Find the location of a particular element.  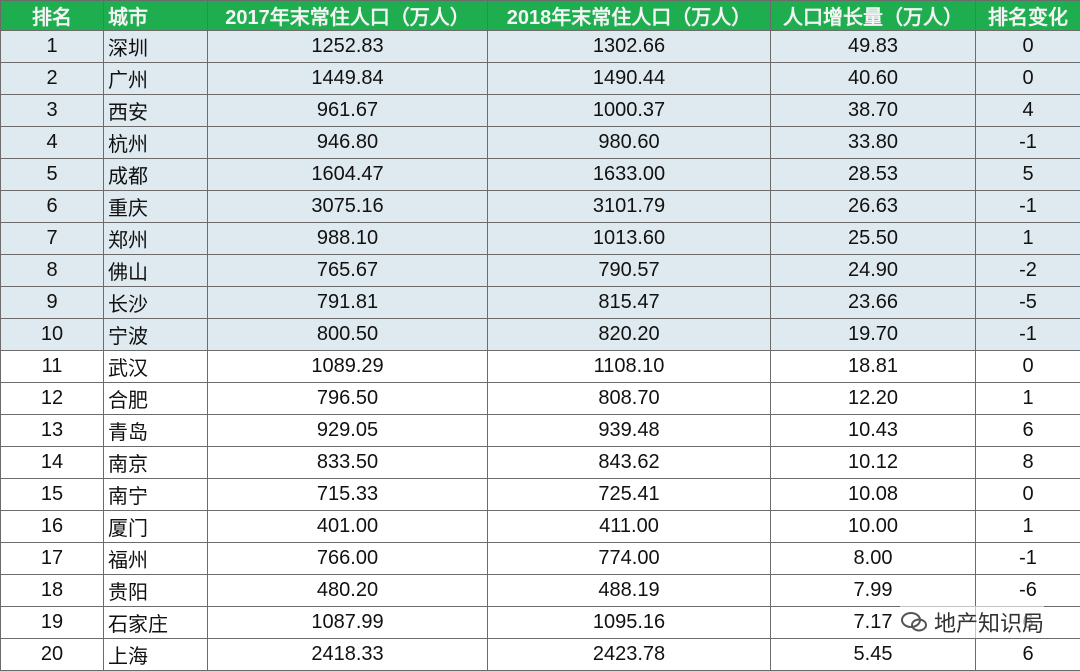

table-row: 20 上海 2418.33 2423.78 5.45 6 is located at coordinates (540, 654).